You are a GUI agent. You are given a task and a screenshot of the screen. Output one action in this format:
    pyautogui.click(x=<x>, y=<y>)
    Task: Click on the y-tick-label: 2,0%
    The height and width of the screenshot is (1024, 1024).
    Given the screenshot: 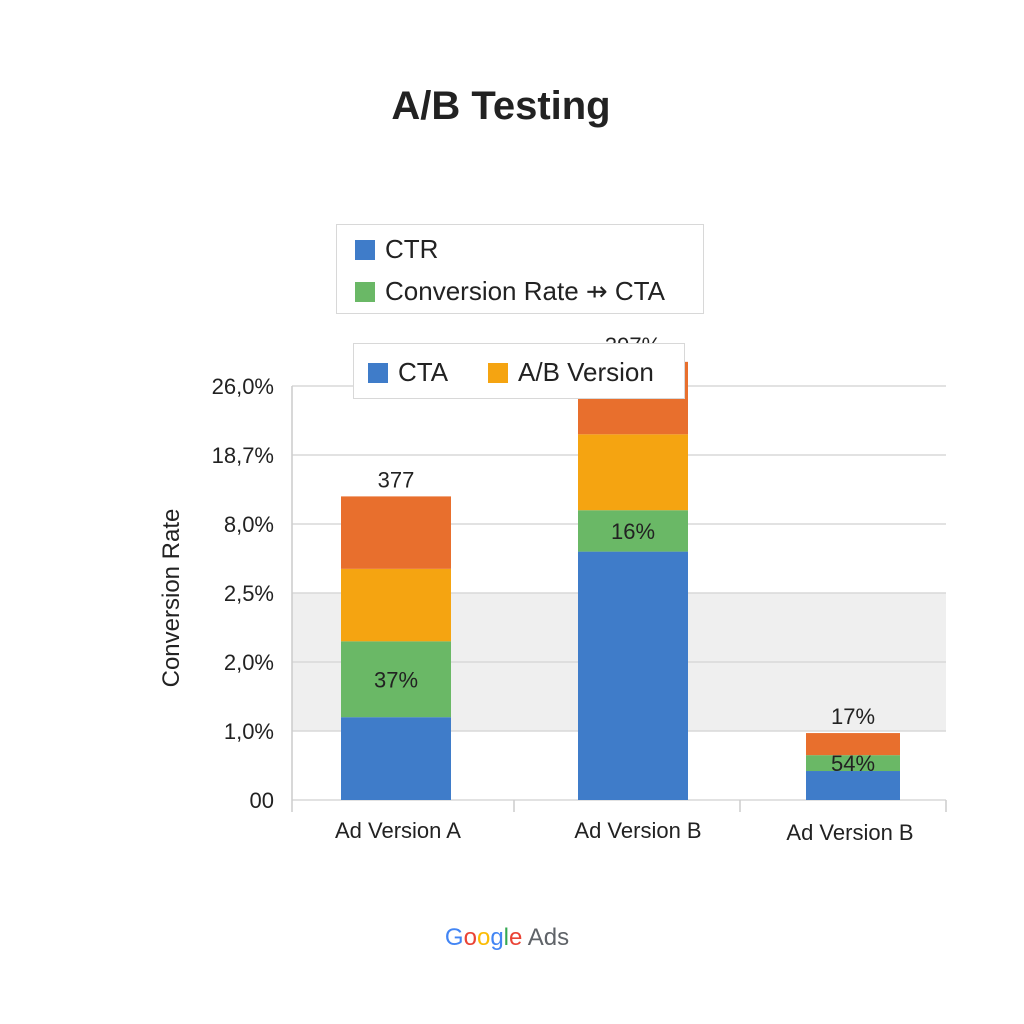 What is the action you would take?
    pyautogui.click(x=249, y=662)
    